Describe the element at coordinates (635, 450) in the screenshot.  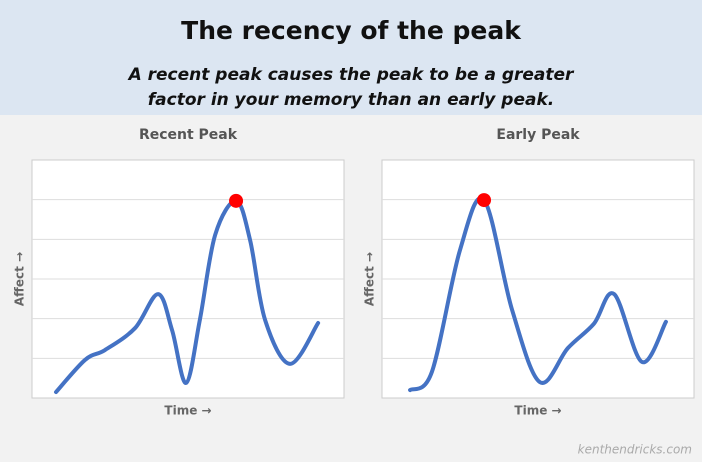
I see `source: kenthendricks.com` at that location.